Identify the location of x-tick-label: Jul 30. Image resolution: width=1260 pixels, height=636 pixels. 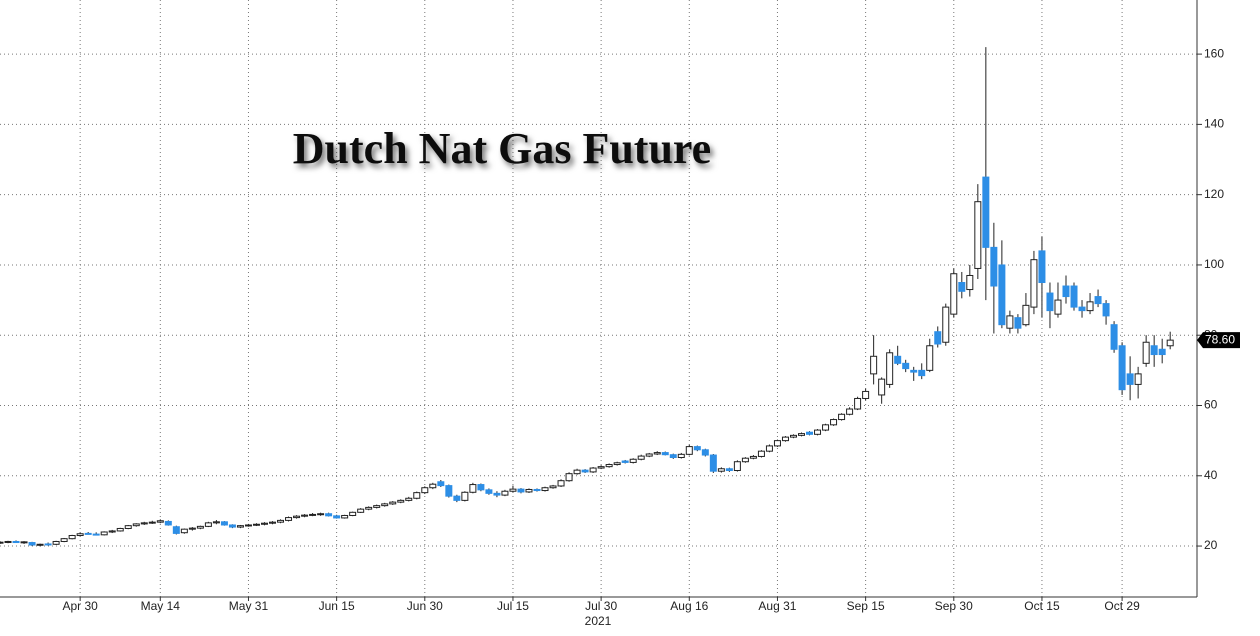
(601, 606).